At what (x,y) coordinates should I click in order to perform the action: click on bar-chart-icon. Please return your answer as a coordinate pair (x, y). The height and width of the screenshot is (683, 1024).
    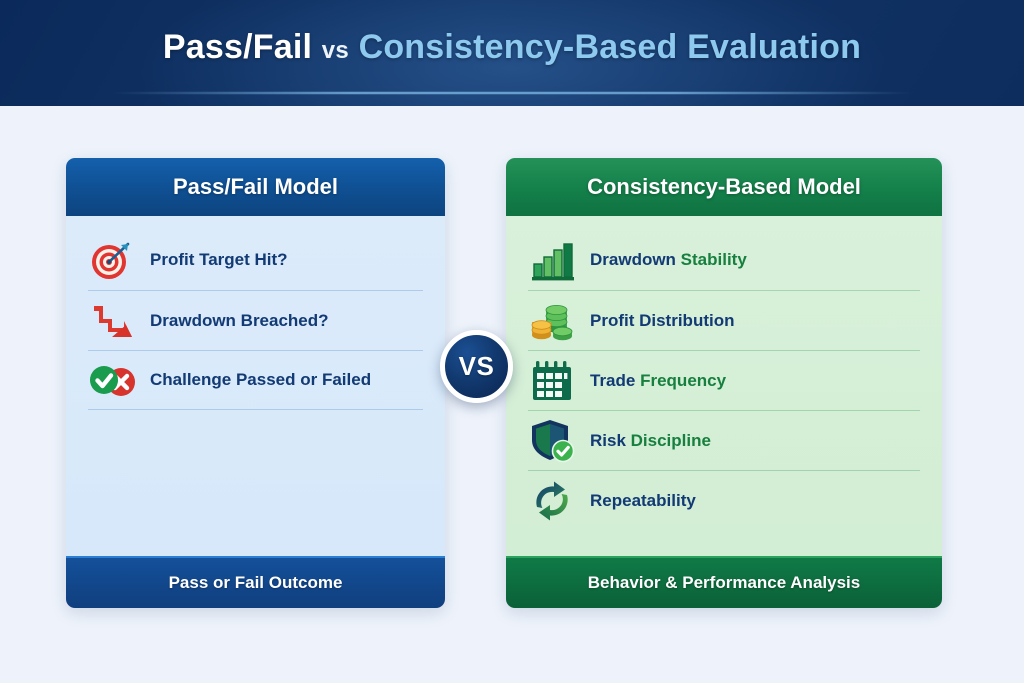
    Looking at the image, I should click on (552, 260).